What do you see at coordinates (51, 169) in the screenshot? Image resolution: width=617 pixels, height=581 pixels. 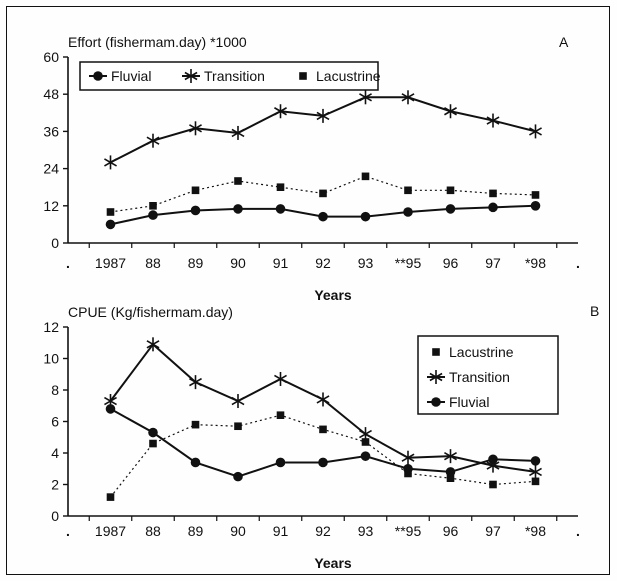 I see `y-tick-label: 24` at bounding box center [51, 169].